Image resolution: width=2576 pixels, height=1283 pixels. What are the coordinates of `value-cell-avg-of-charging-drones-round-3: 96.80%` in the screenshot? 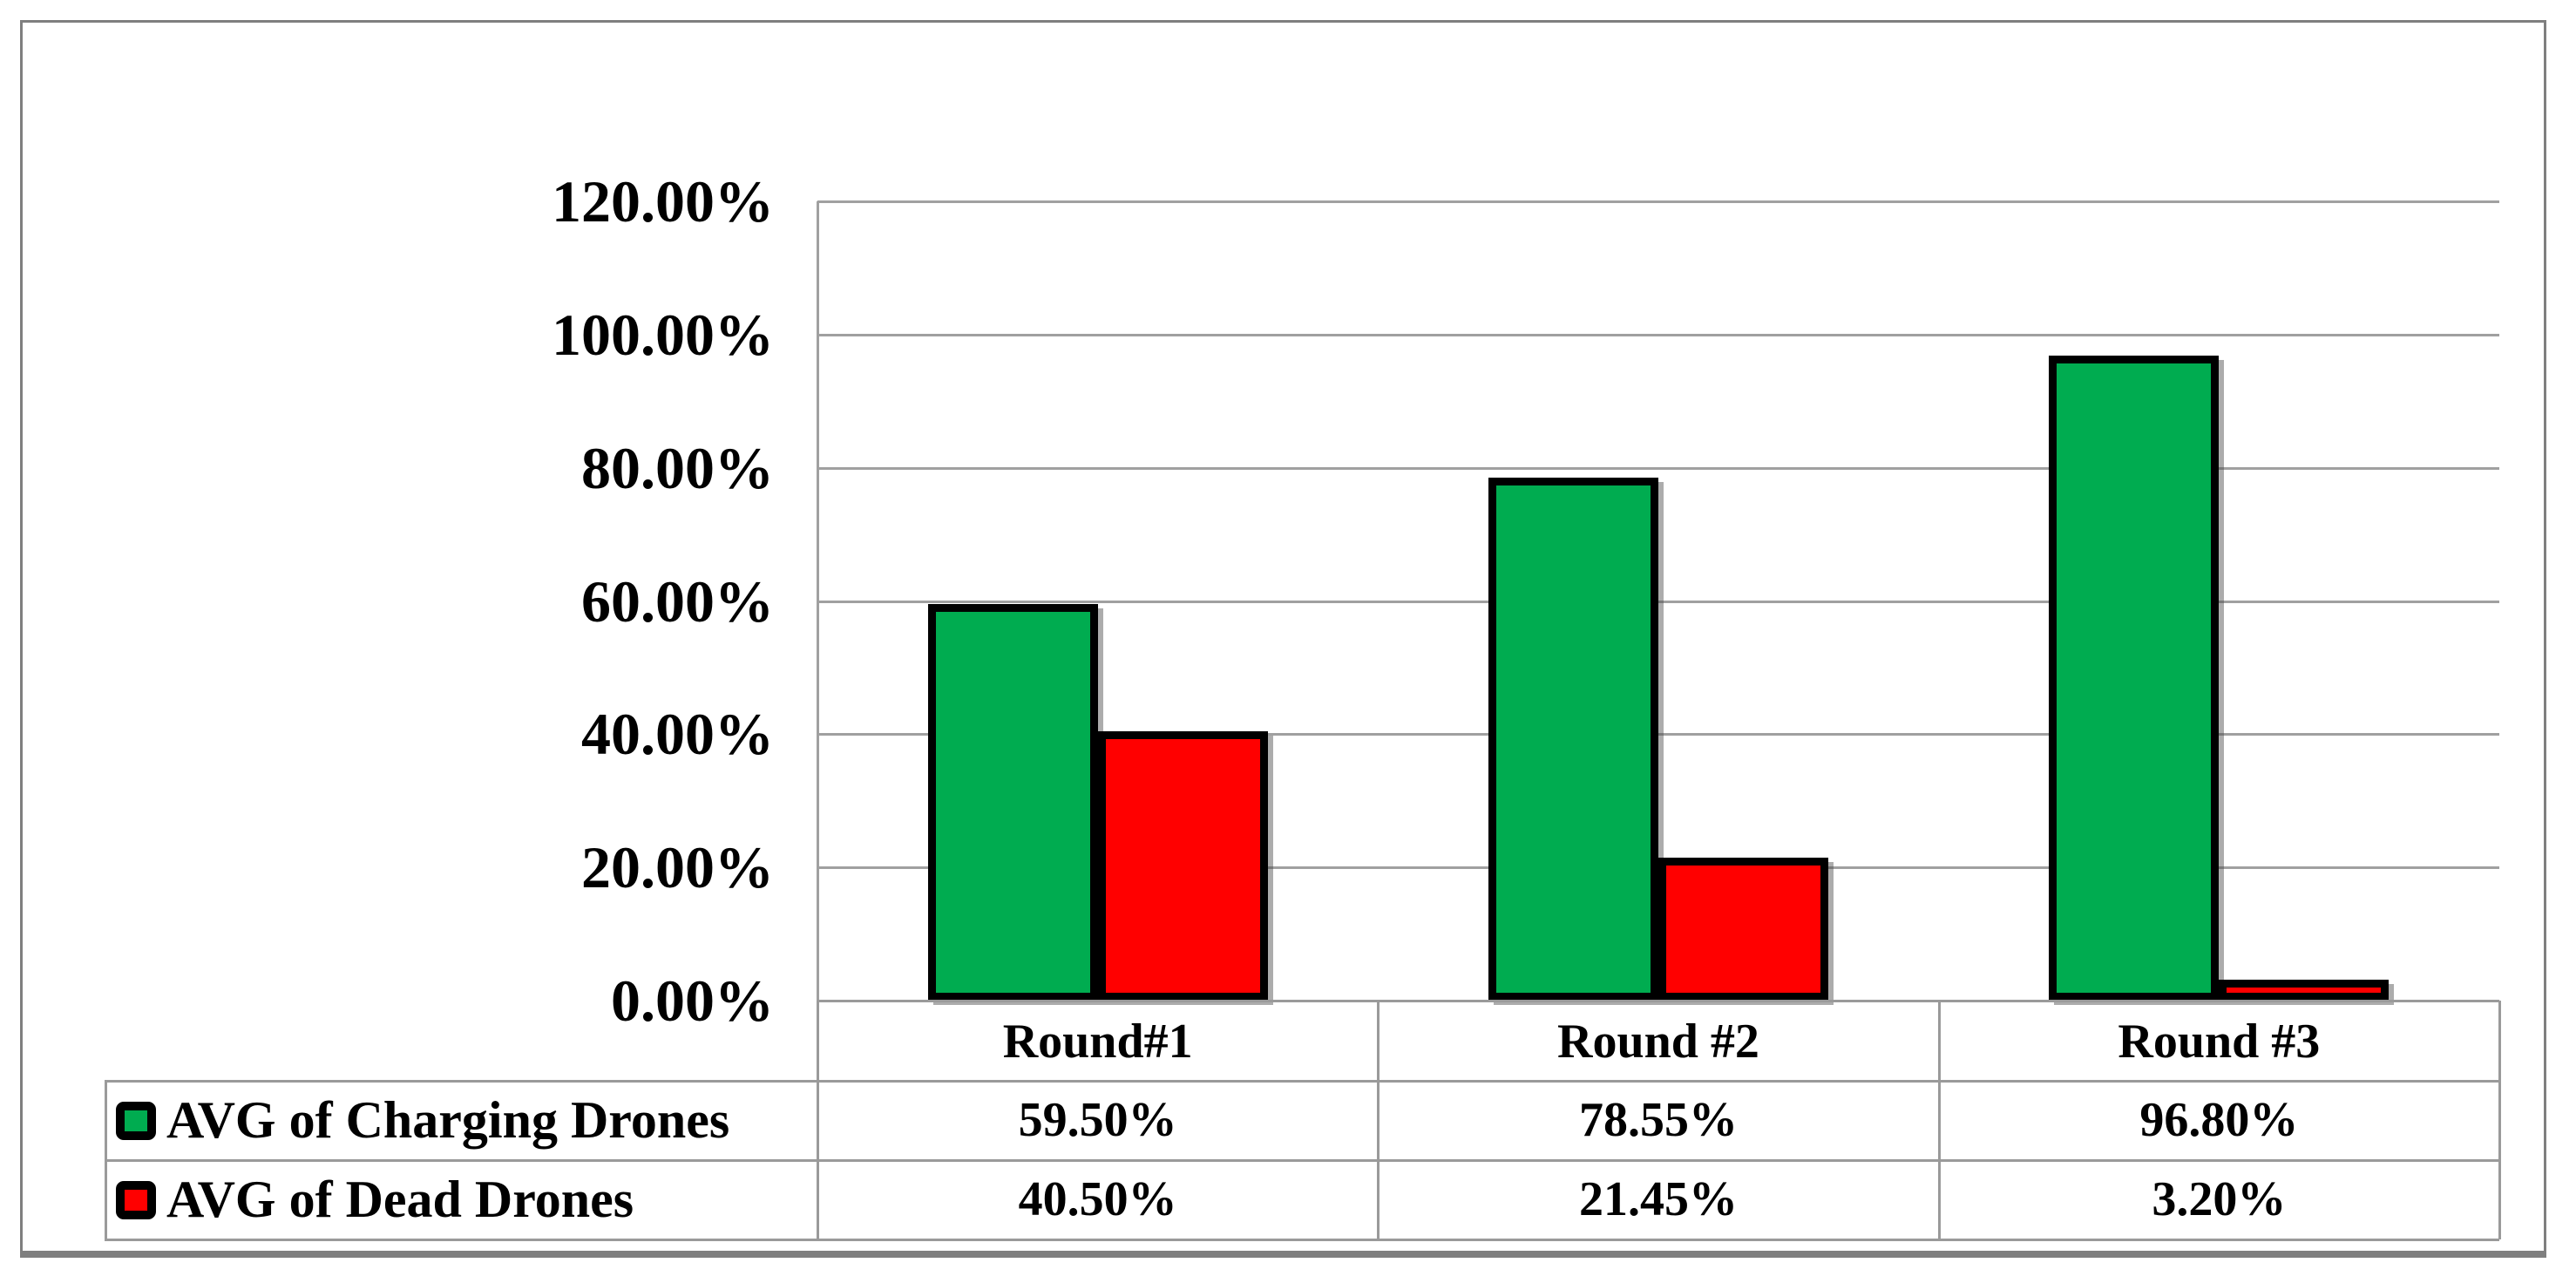 It's located at (2219, 1120).